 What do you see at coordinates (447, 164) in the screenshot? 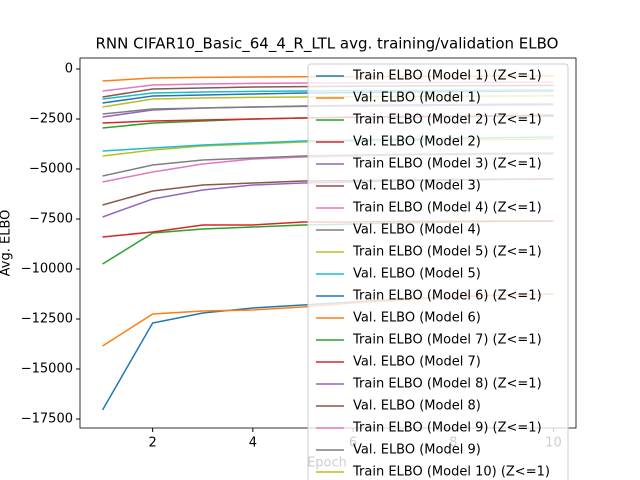
I see `legend-label: Train ELBO (Model 3) (Z<=1)` at bounding box center [447, 164].